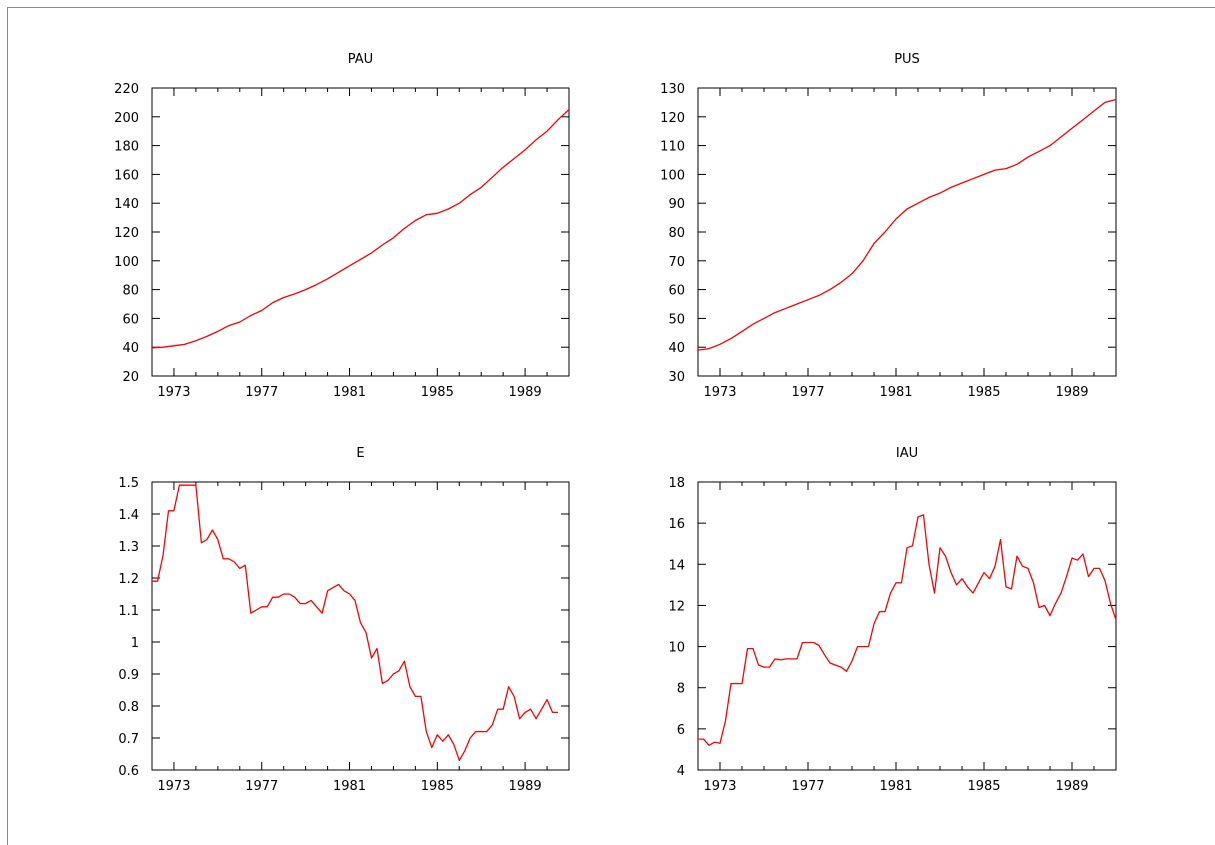  What do you see at coordinates (360, 453) in the screenshot?
I see `chart-title: E` at bounding box center [360, 453].